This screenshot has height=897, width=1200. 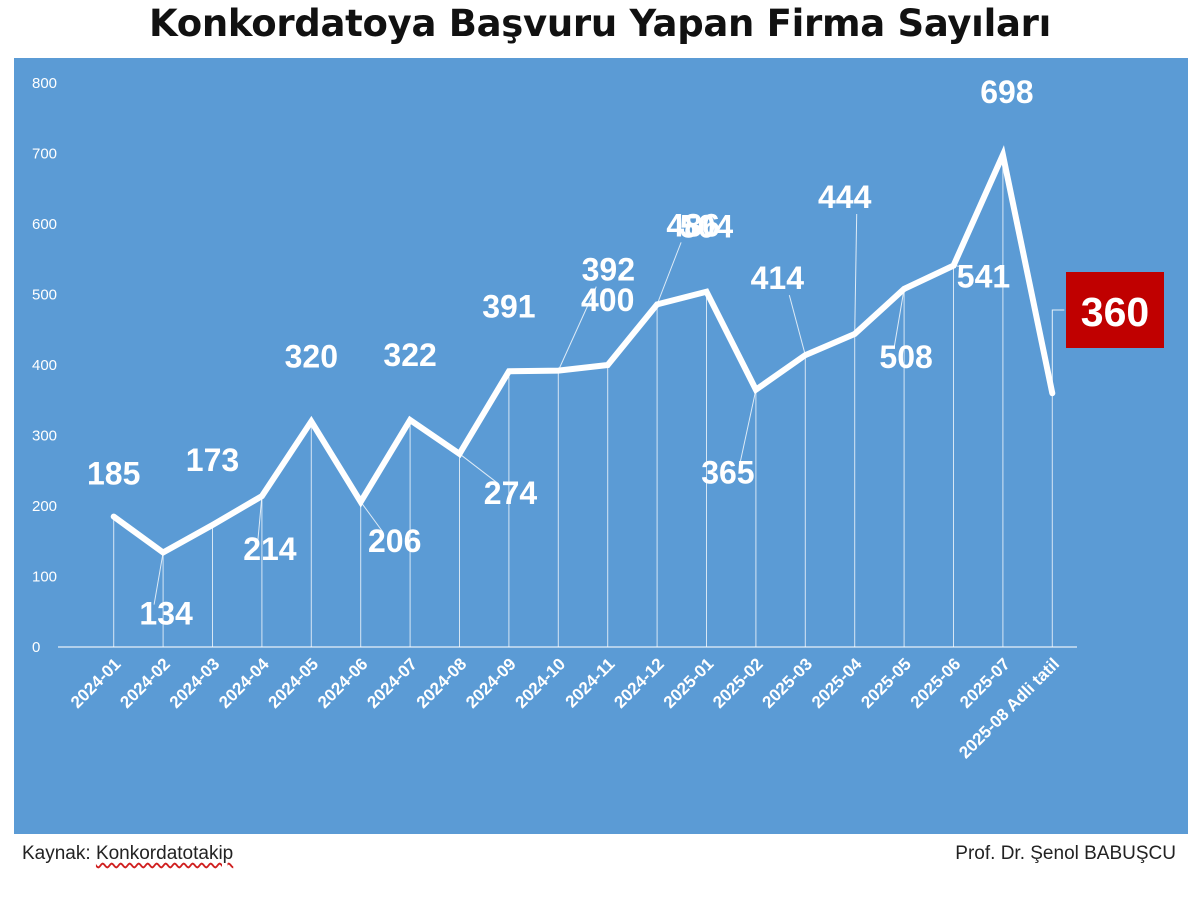 What do you see at coordinates (607, 300) in the screenshot?
I see `data-label: 400` at bounding box center [607, 300].